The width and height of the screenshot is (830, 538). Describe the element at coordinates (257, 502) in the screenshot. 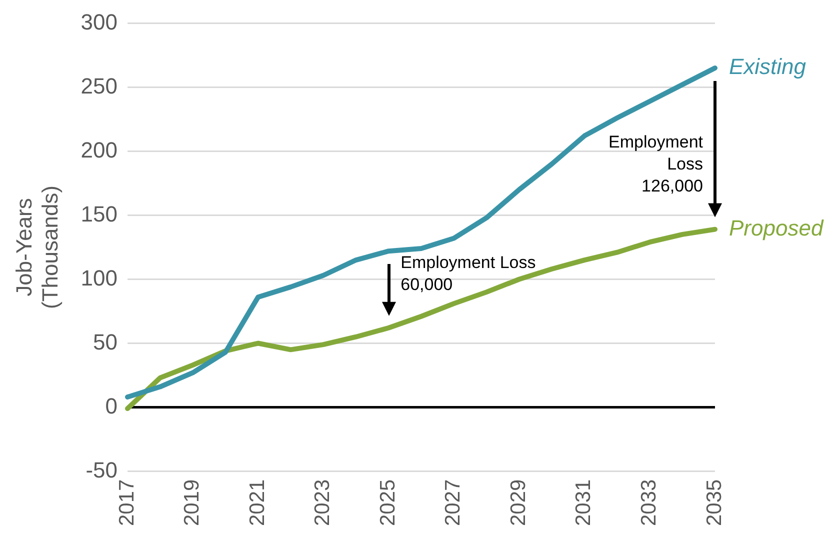

I see `x-tick-label: 2021` at that location.